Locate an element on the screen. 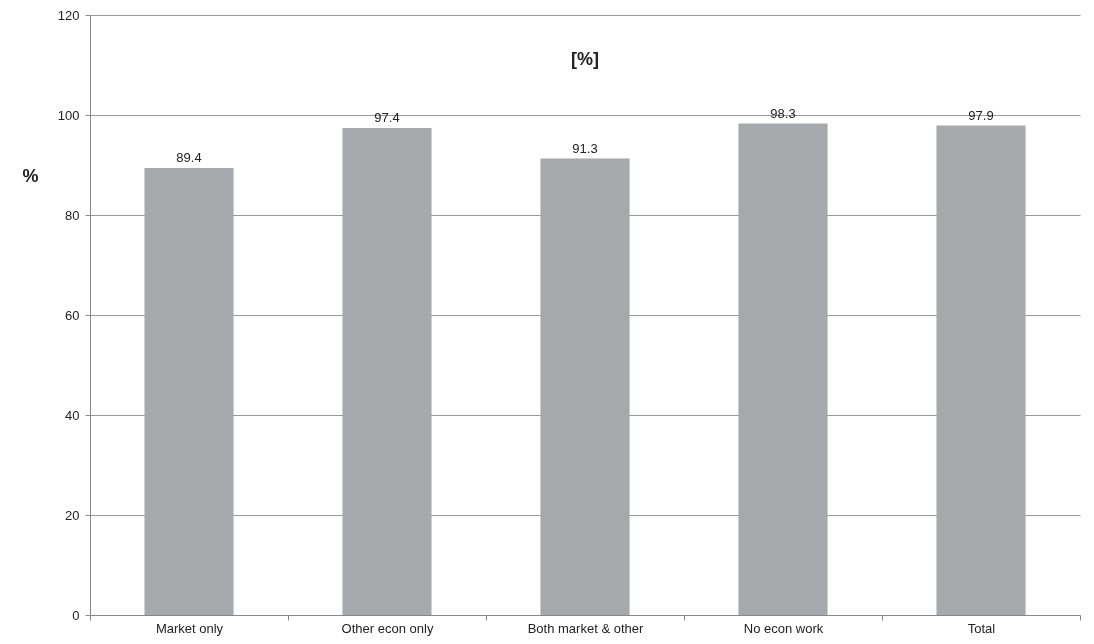 The image size is (1094, 644). y-tick-label: 0 is located at coordinates (76, 615).